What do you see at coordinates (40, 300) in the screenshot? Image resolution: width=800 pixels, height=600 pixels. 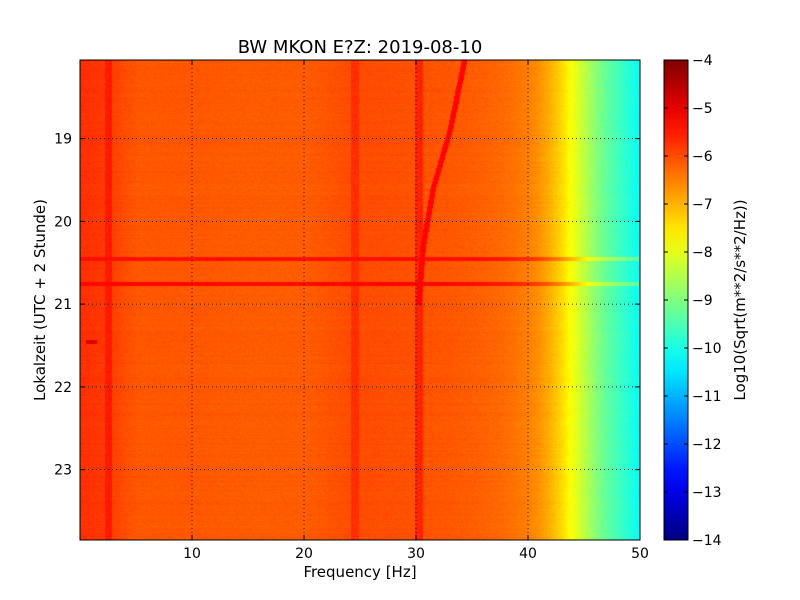 I see `y-axis-label: Lokalzeit (UTC + 2 Stunde)` at bounding box center [40, 300].